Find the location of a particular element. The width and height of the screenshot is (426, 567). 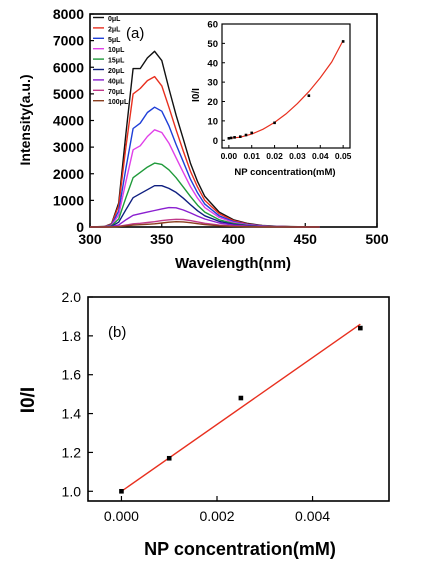

x-tick-label: 0.01 is located at coordinates (251, 156).